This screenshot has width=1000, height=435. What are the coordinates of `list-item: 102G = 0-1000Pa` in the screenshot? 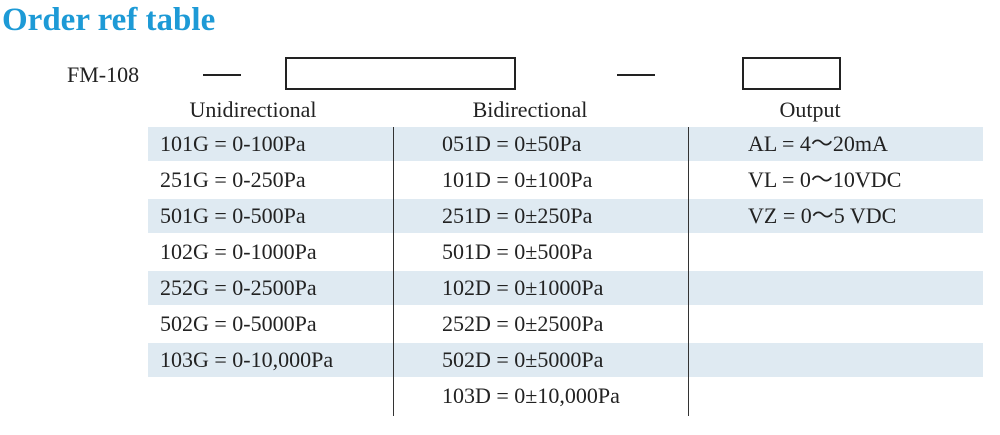 It's located at (238, 251).